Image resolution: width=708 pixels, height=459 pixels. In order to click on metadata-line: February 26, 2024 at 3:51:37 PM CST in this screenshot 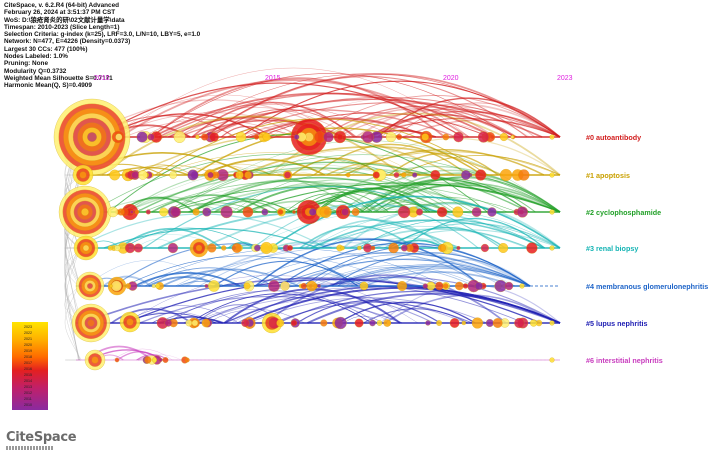, I will do `click(60, 13)`.